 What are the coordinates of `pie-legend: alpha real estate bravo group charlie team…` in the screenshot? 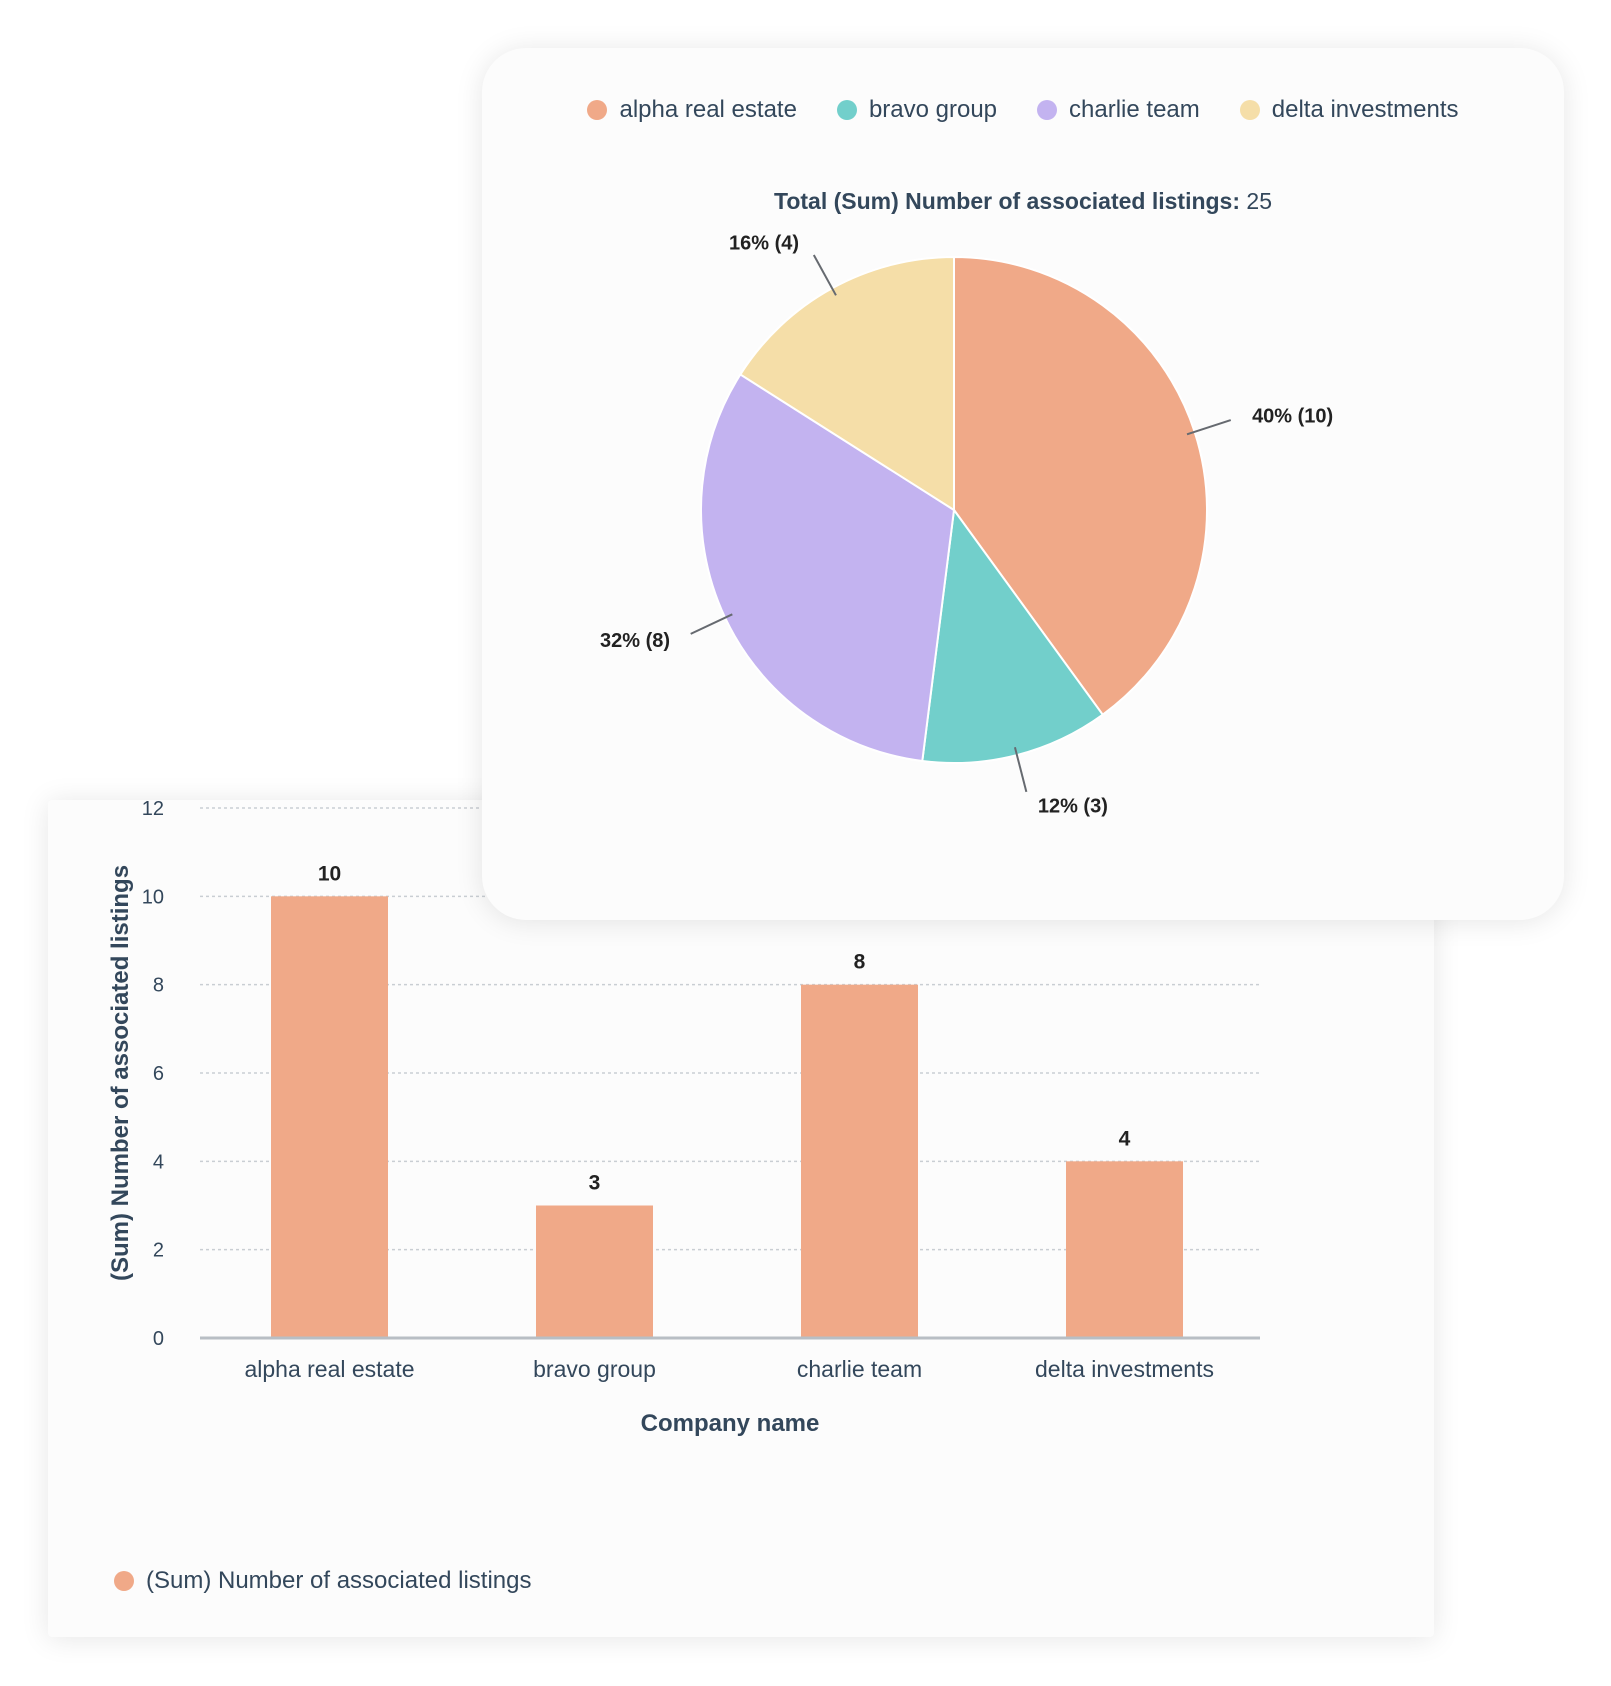 It's located at (1023, 110).